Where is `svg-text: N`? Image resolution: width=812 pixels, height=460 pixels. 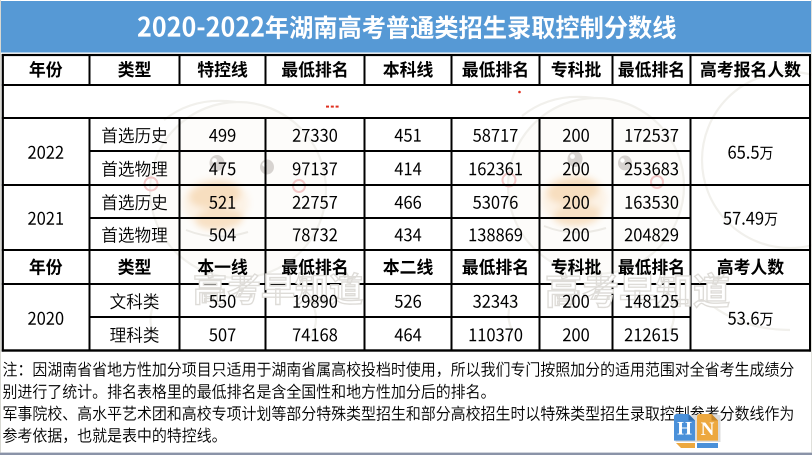
svg-text: N is located at coordinates (708, 429).